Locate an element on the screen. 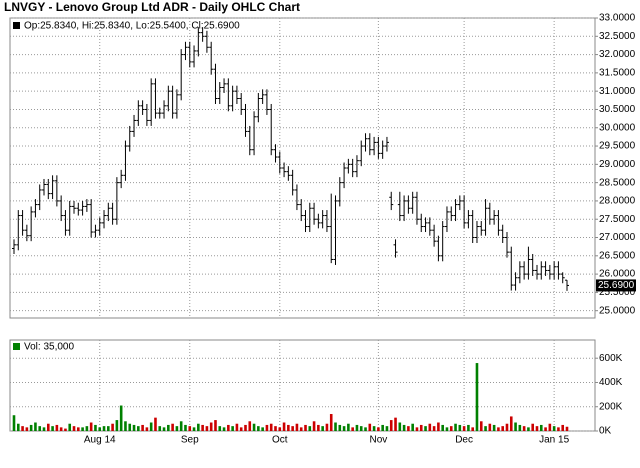  y-tick-label: 28.0000 is located at coordinates (617, 201).